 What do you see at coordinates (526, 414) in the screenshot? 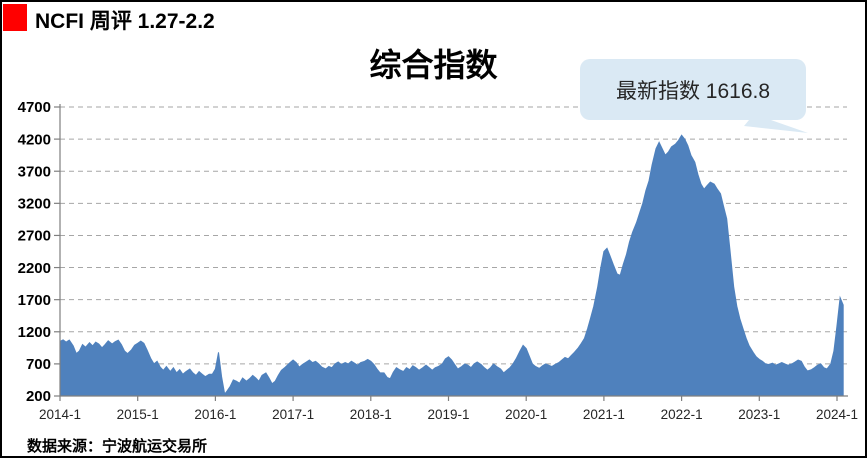
I see `x-axis-tick-label: 2020-1` at bounding box center [526, 414].